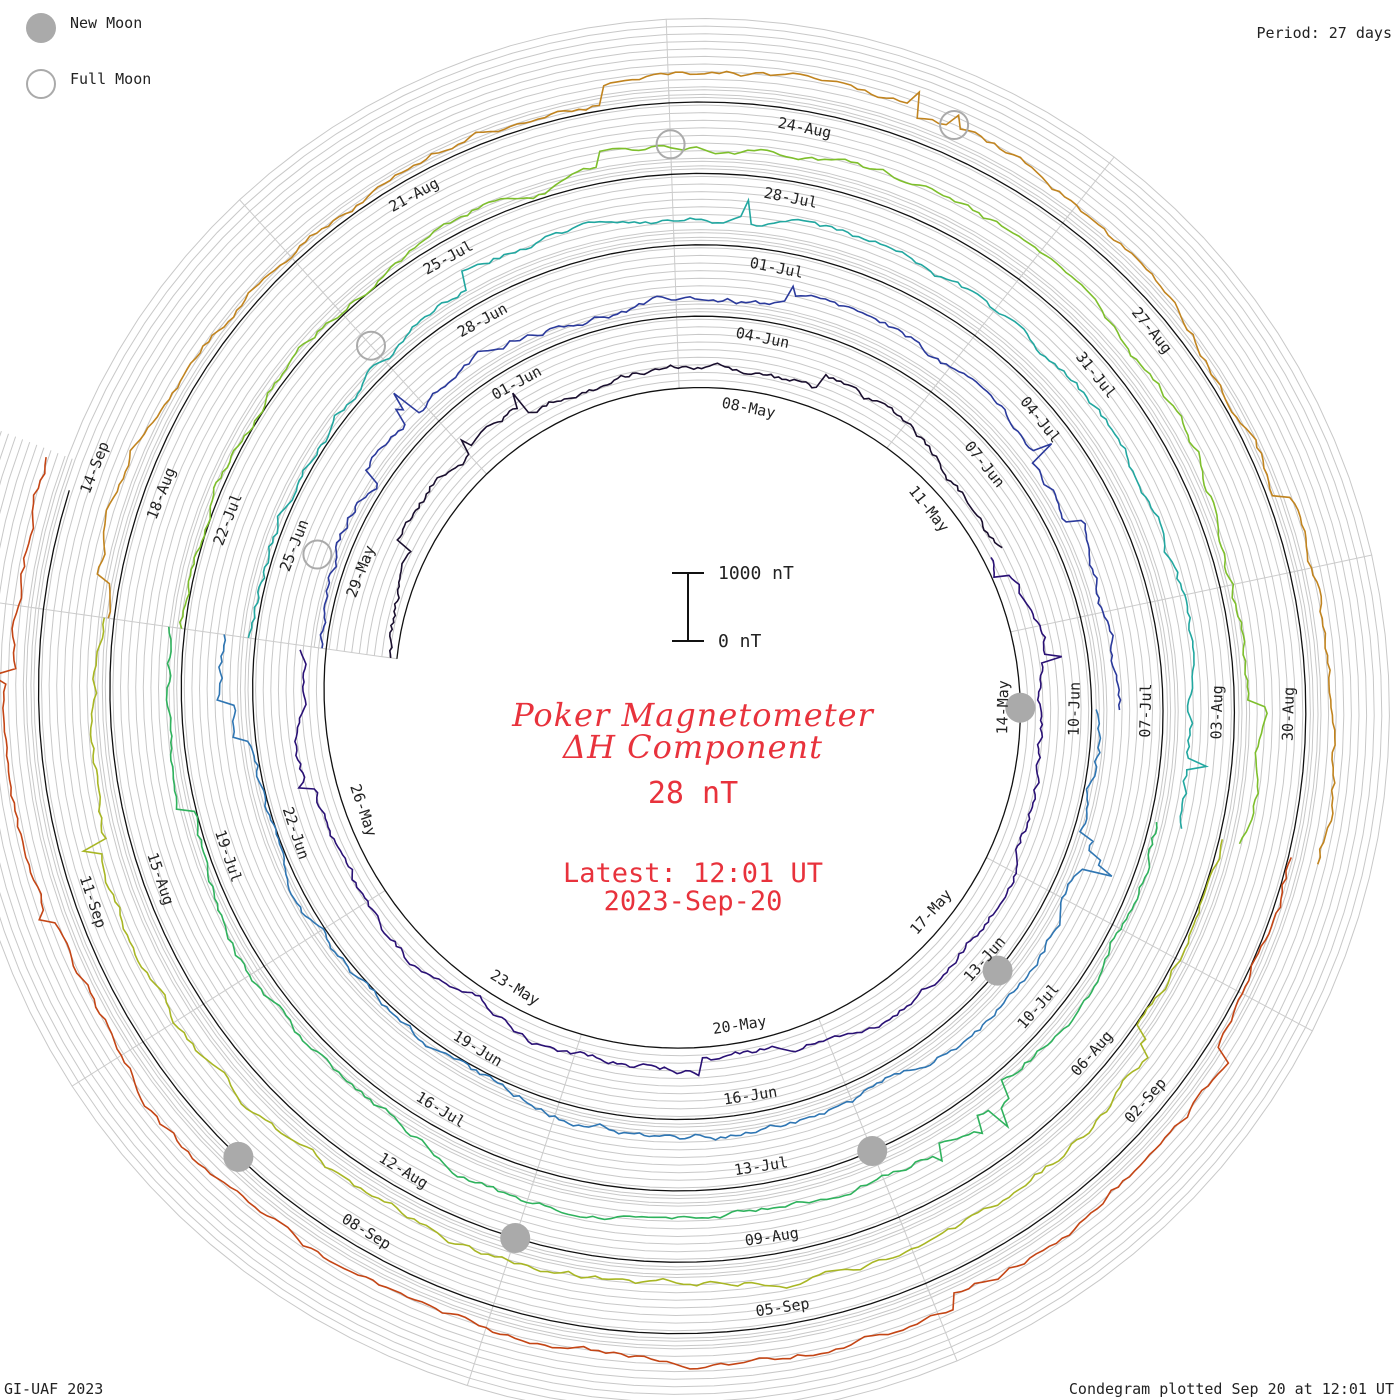 The height and width of the screenshot is (1400, 1400). I want to click on plotted-timestamp: Condegram plotted Sep 20 at 12:01 UT, so click(1231, 1389).